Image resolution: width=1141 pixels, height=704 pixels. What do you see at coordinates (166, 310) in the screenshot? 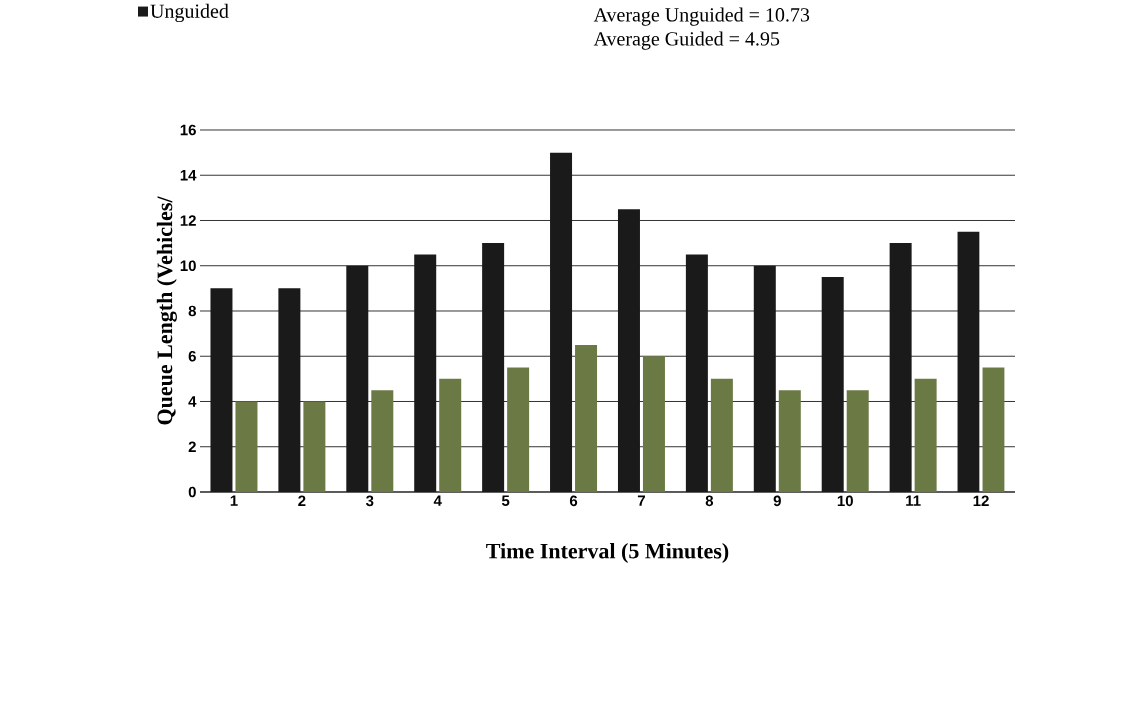
I see `y-axis-title: Queue Length (Vehicles/` at bounding box center [166, 310].